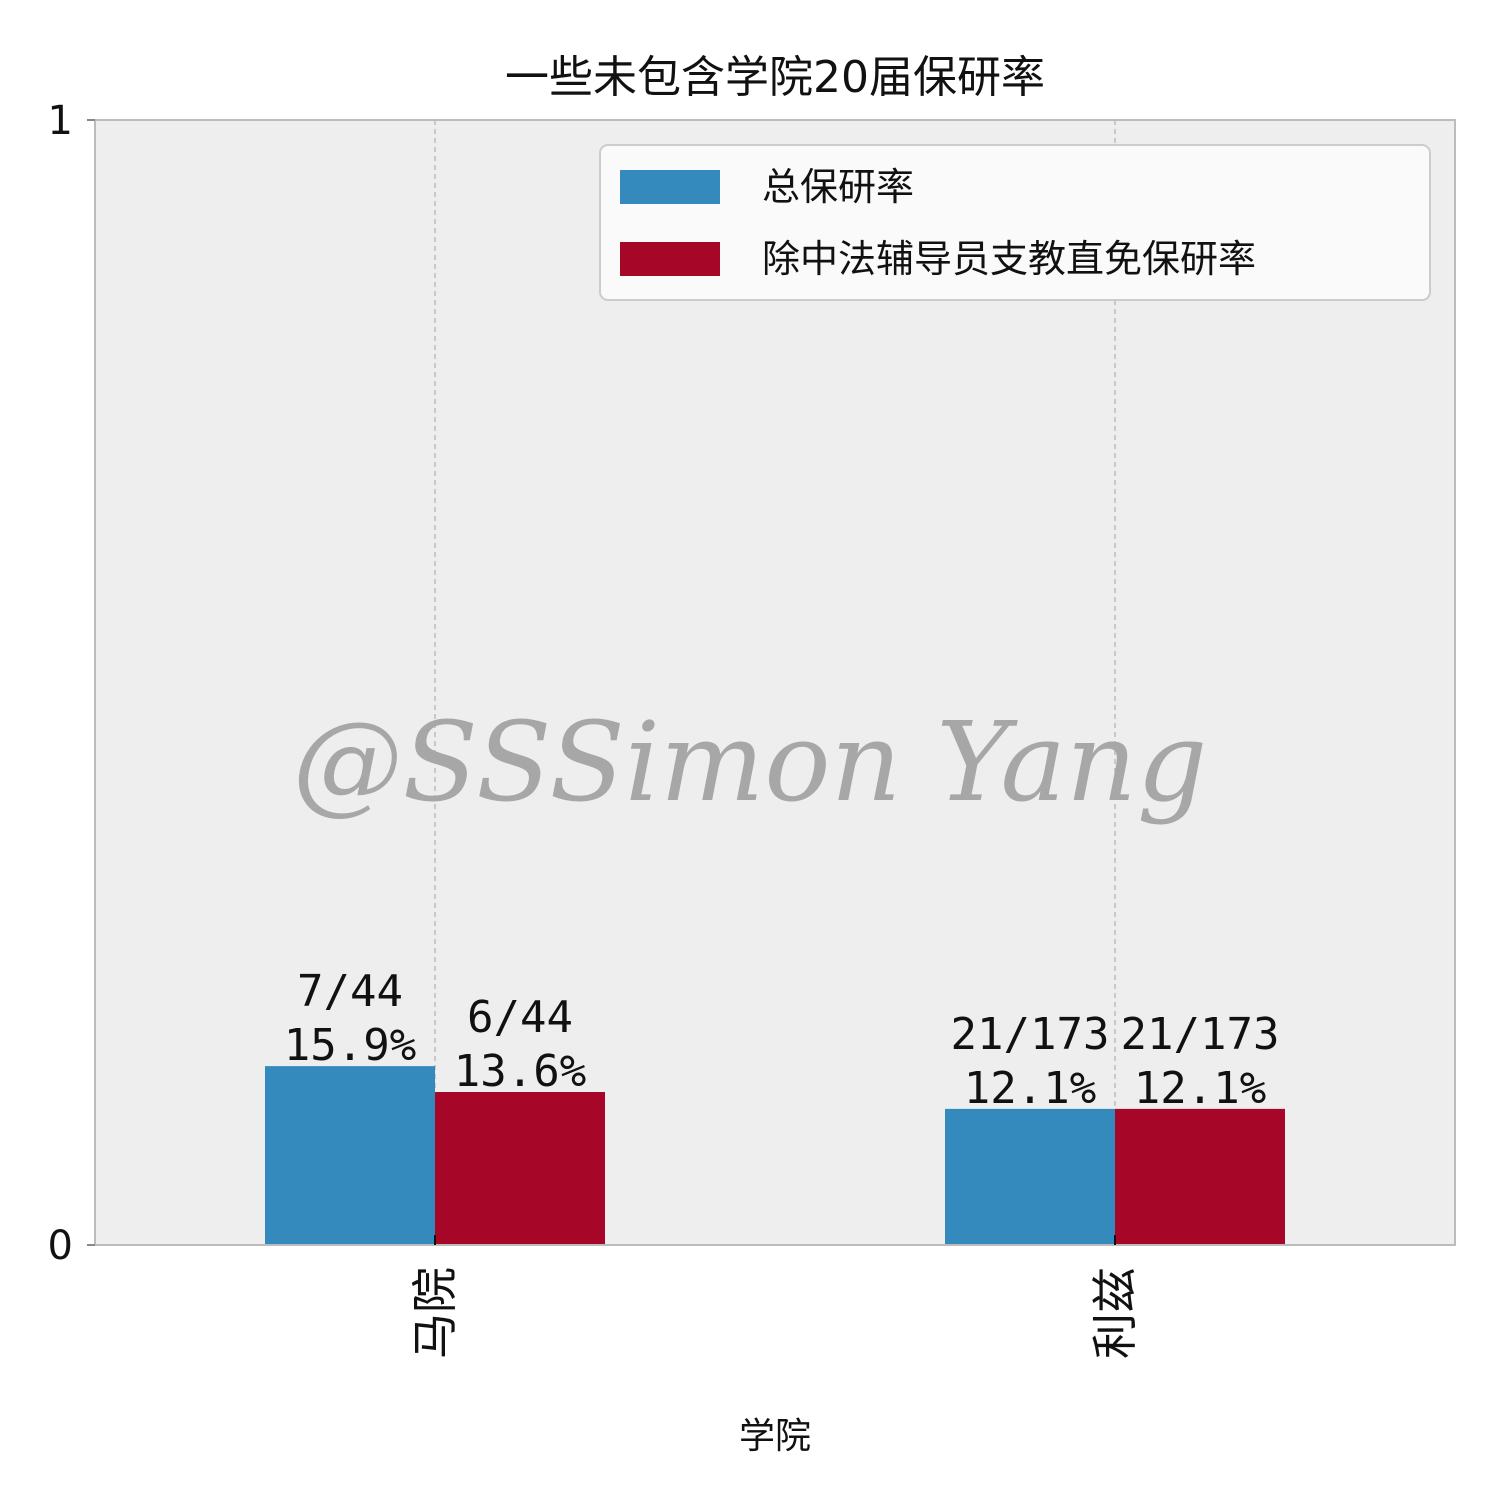 This screenshot has height=1500, width=1500. What do you see at coordinates (520, 1017) in the screenshot?
I see `data-label-fraction: 6/44` at bounding box center [520, 1017].